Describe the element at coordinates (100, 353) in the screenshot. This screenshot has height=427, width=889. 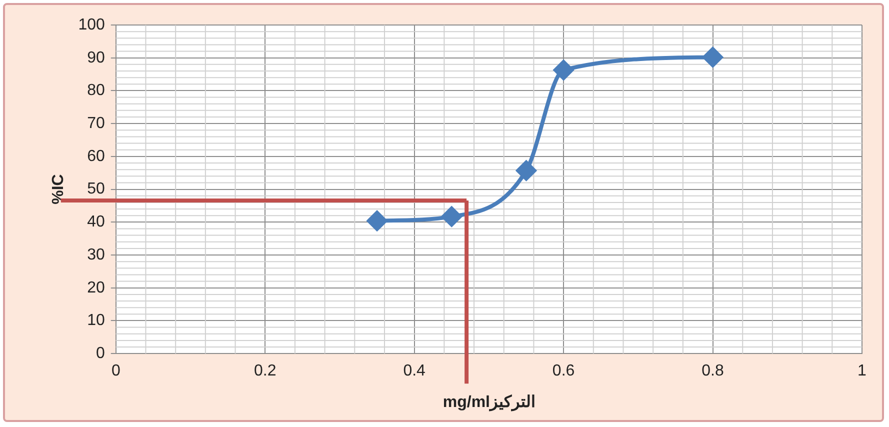
I see `y-tick-label: 0` at that location.